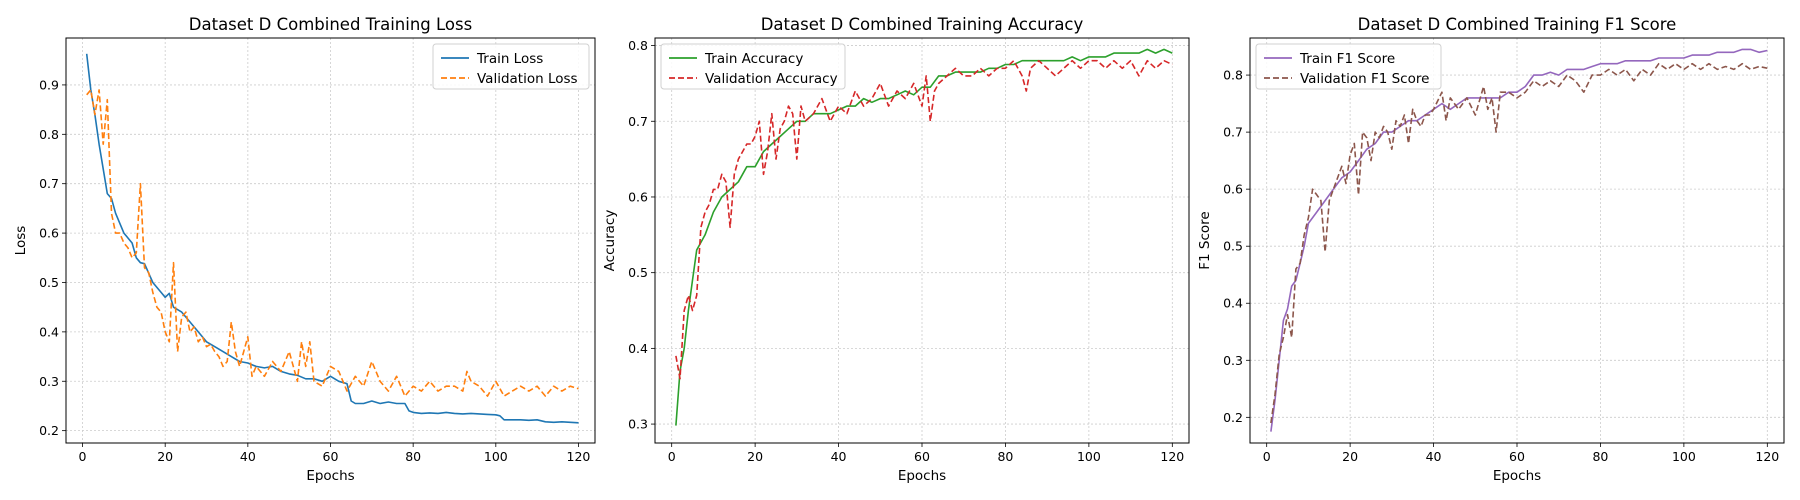 This screenshot has height=500, width=1800. What do you see at coordinates (509, 59) in the screenshot?
I see `legend-label: Train Loss` at bounding box center [509, 59].